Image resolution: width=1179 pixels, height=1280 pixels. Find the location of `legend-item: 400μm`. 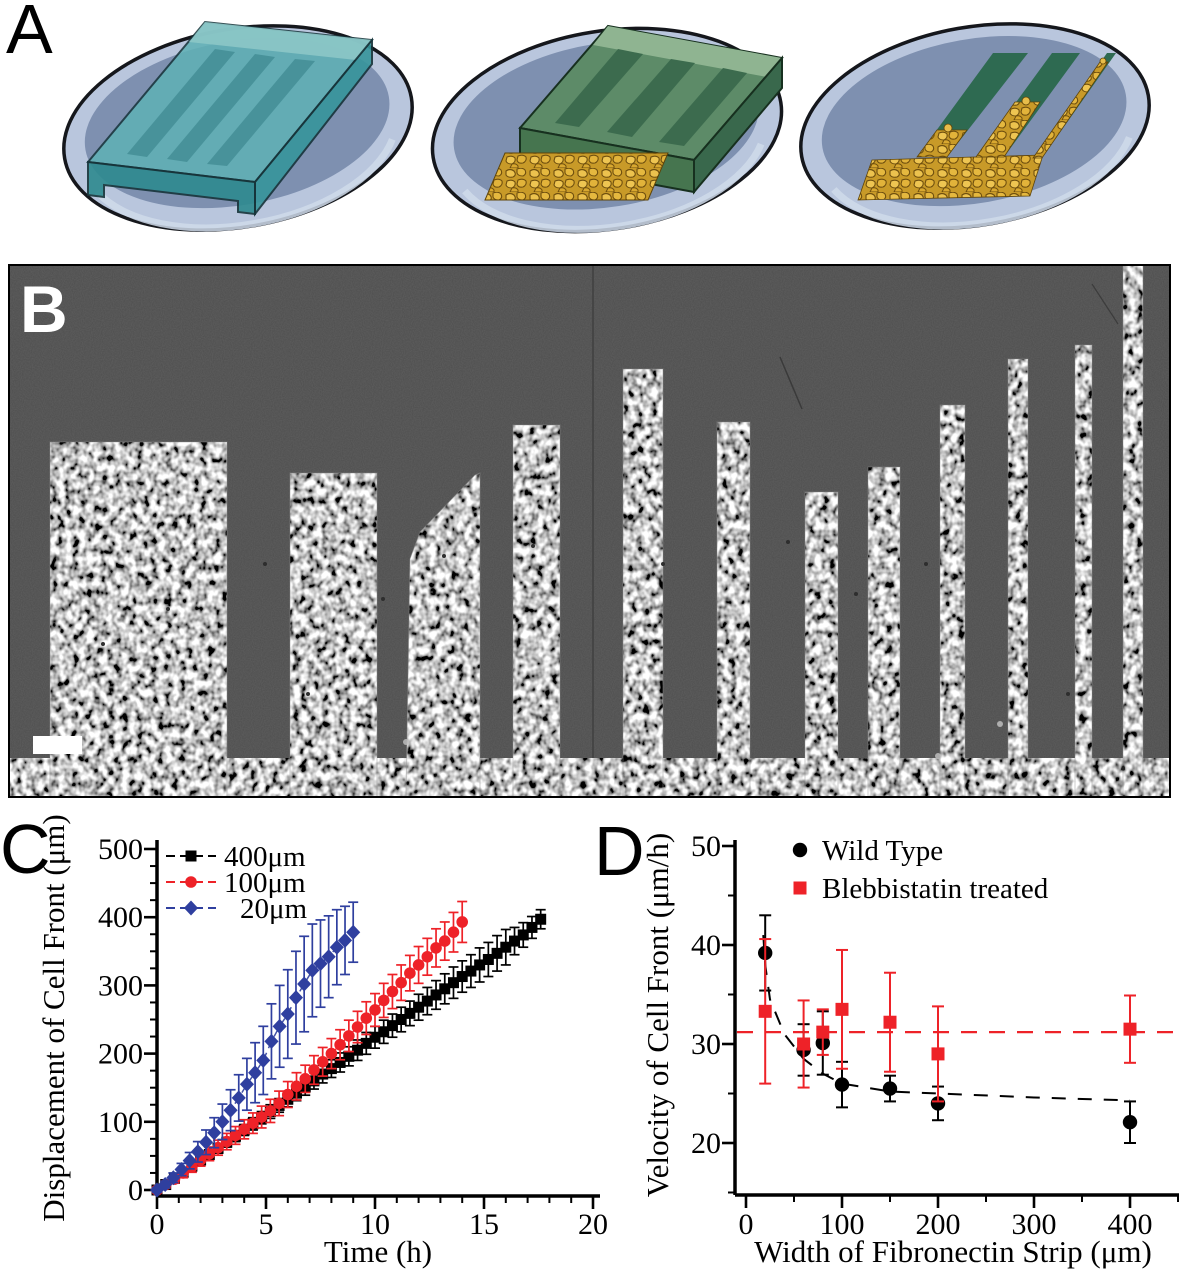

legend-item: 400μm is located at coordinates (236, 857).